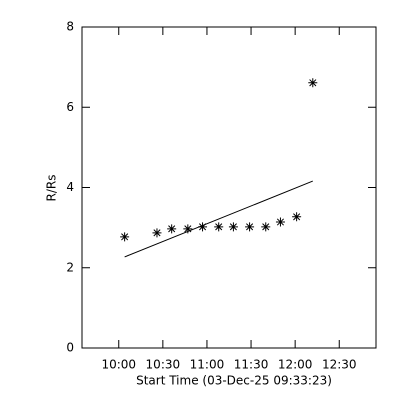  I want to click on y-tick-label: 6, so click(70, 107).